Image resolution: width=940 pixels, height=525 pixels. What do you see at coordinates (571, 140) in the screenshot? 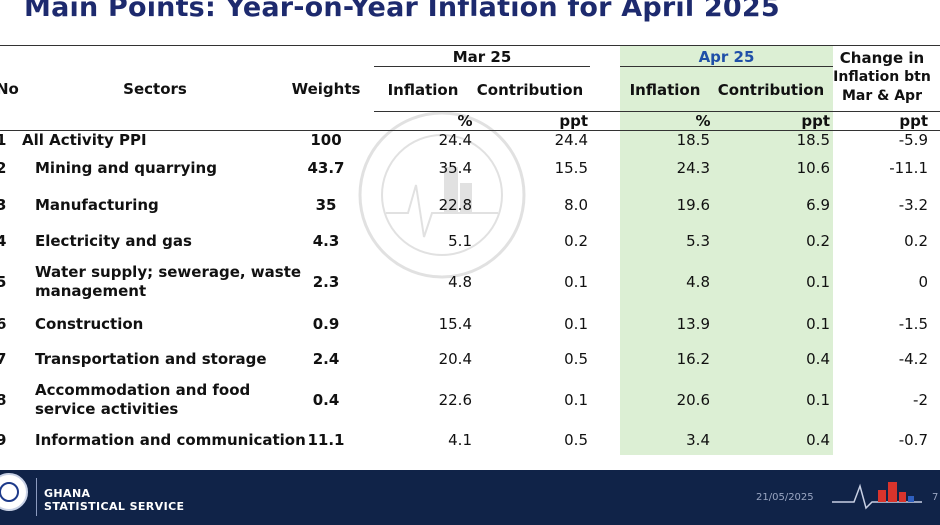
I see `row-mar-contribution: 24.4` at bounding box center [571, 140].